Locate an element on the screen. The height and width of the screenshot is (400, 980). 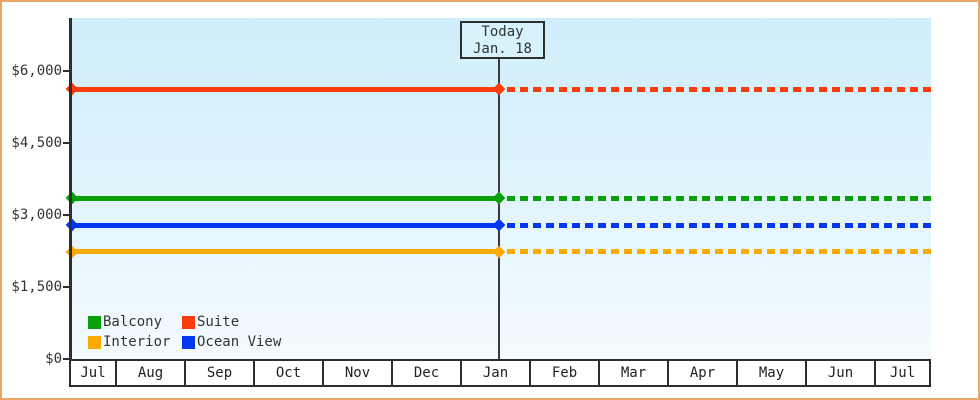
legend-label: Ocean View is located at coordinates (239, 342).